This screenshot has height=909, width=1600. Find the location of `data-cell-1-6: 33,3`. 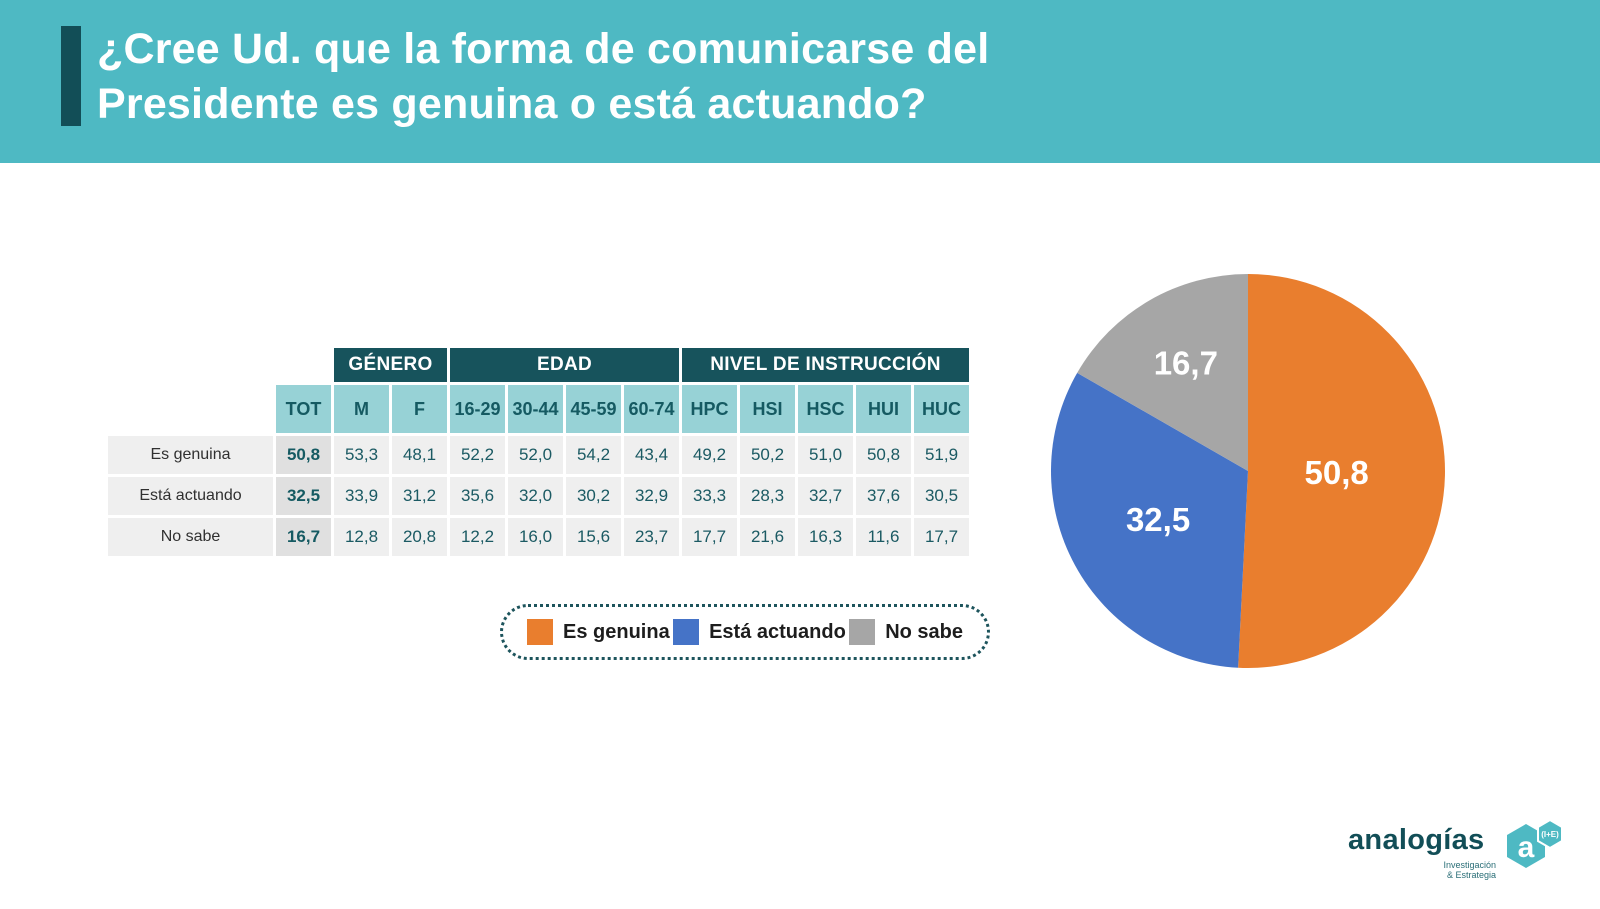

data-cell-1-6: 33,3 is located at coordinates (709, 496).